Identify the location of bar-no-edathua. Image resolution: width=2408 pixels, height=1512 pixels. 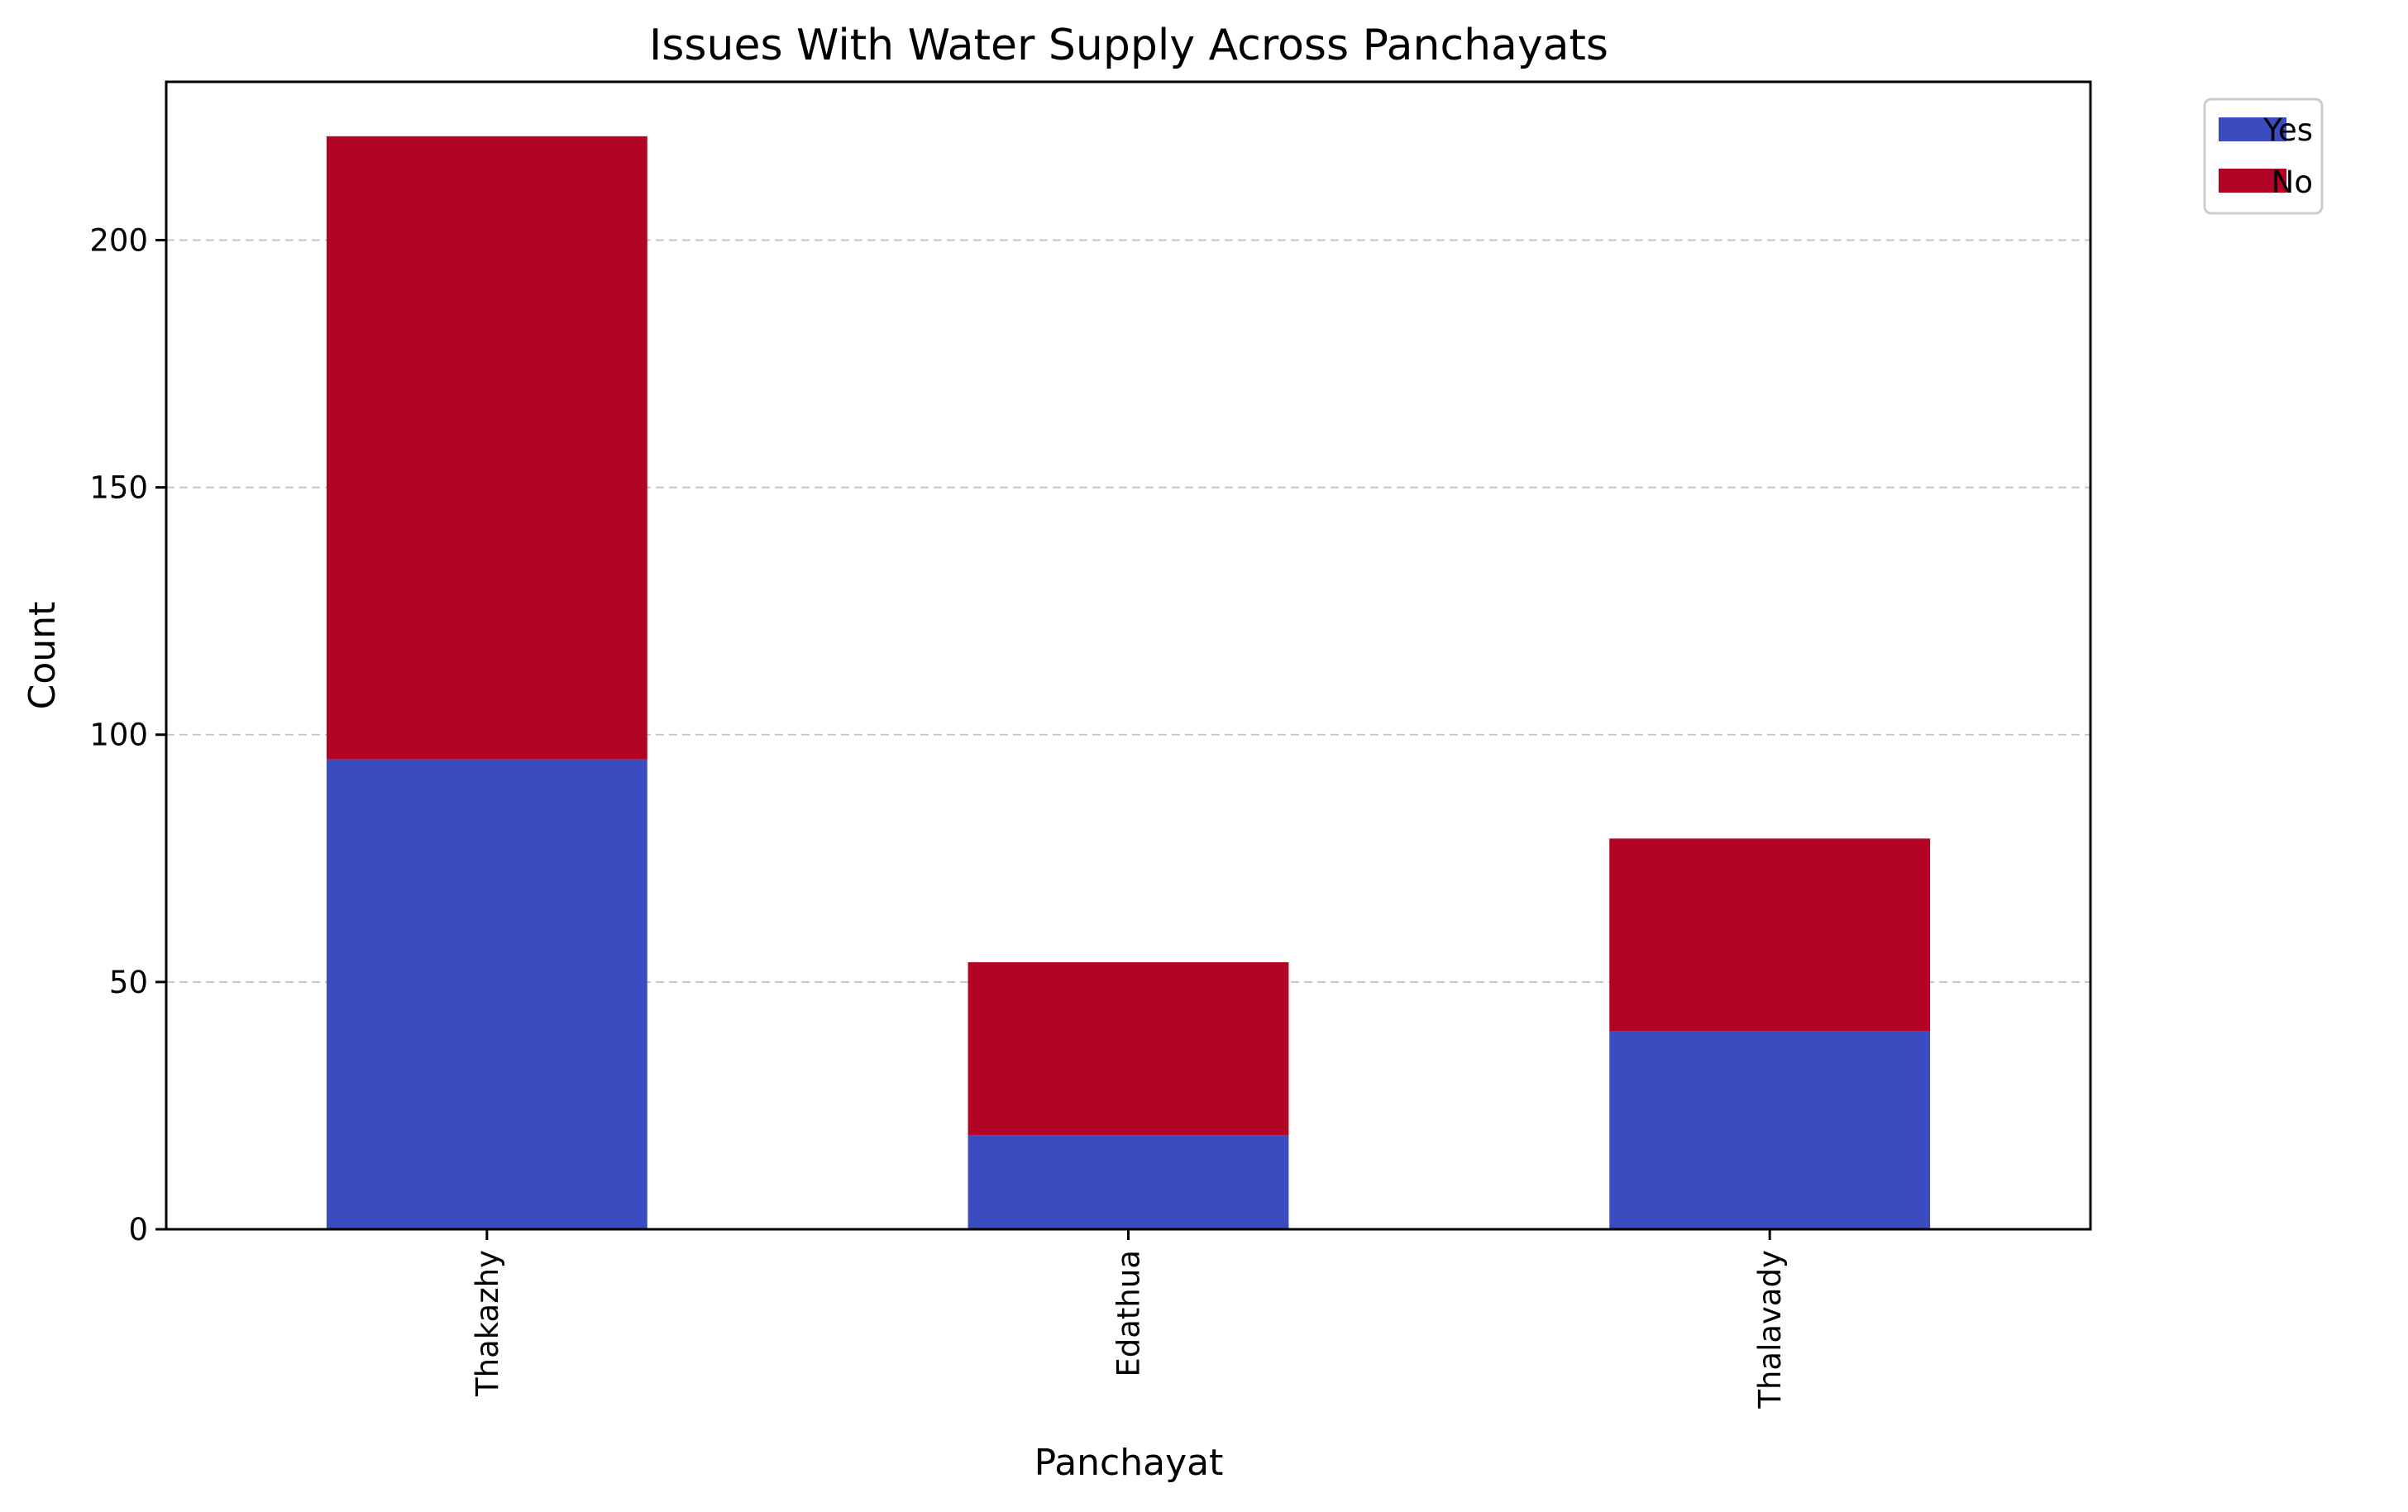
(1128, 1048).